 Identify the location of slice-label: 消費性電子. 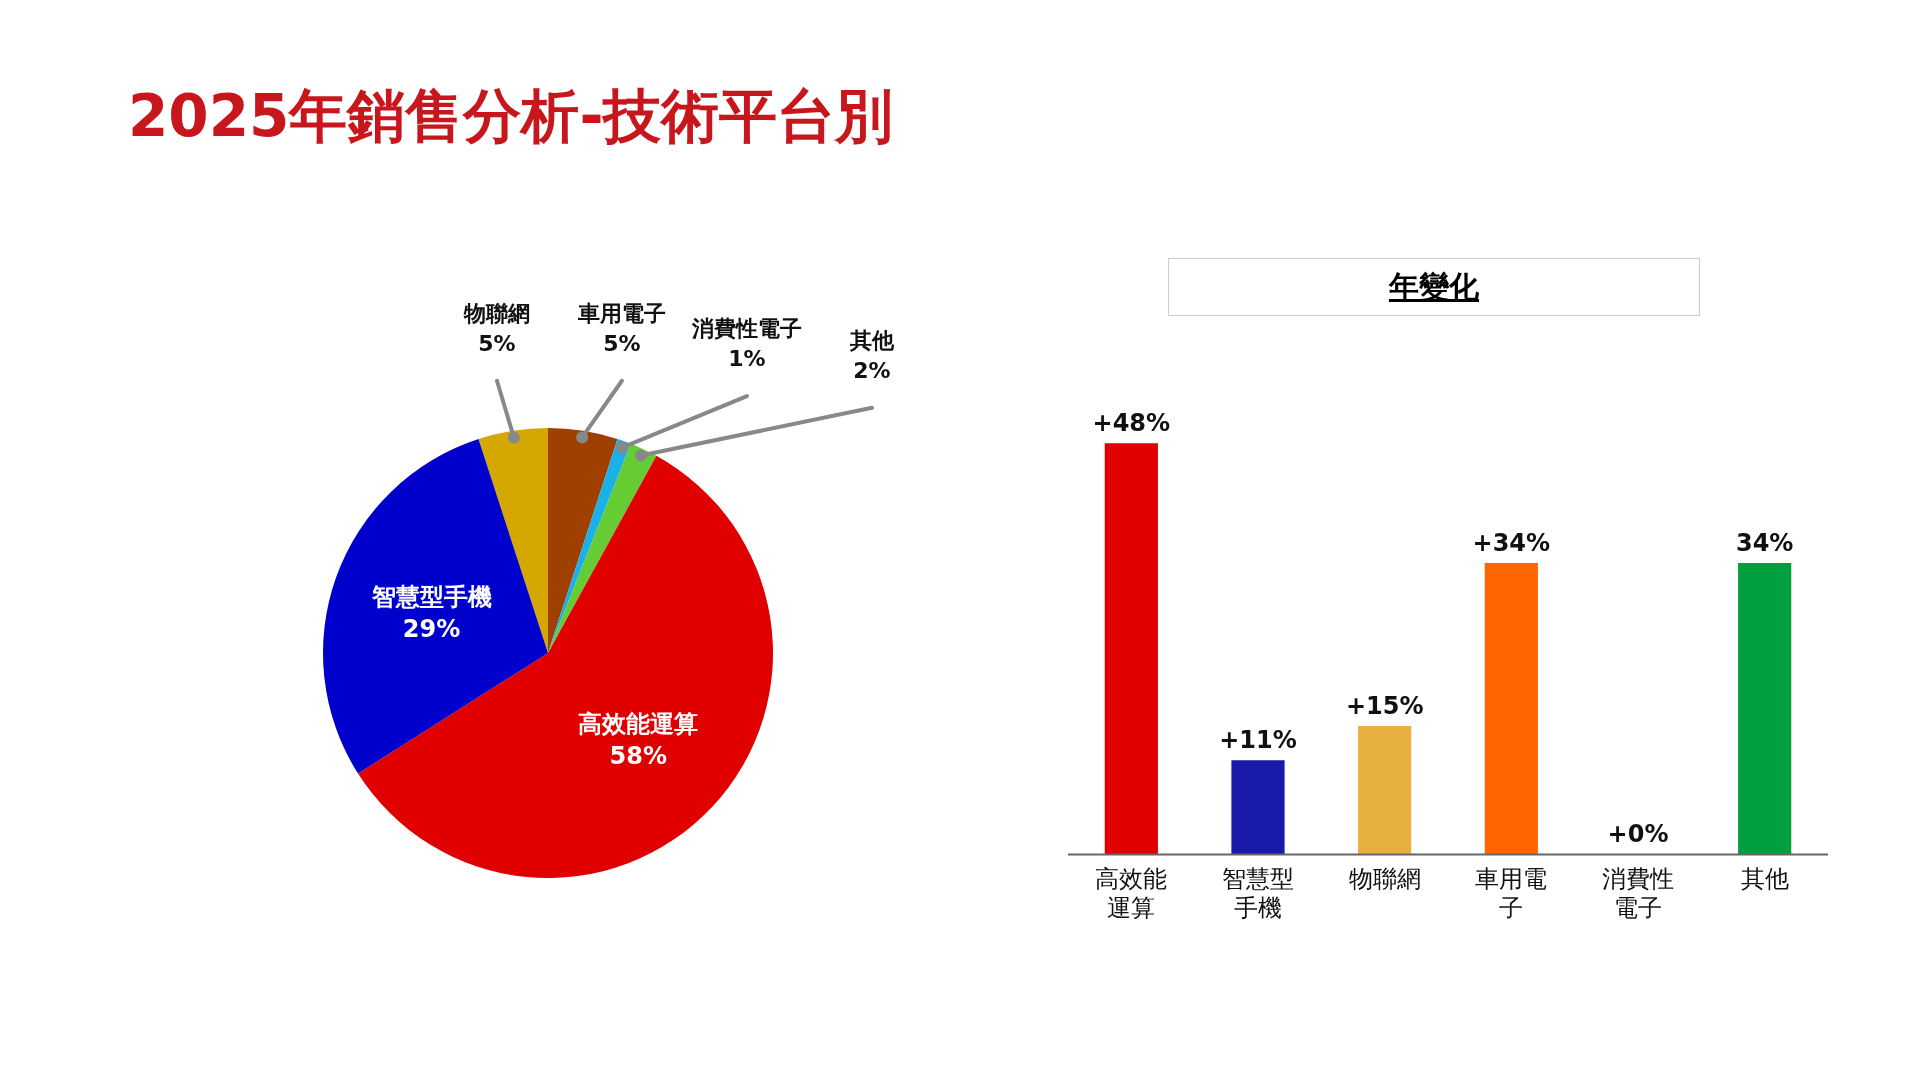
(746, 329).